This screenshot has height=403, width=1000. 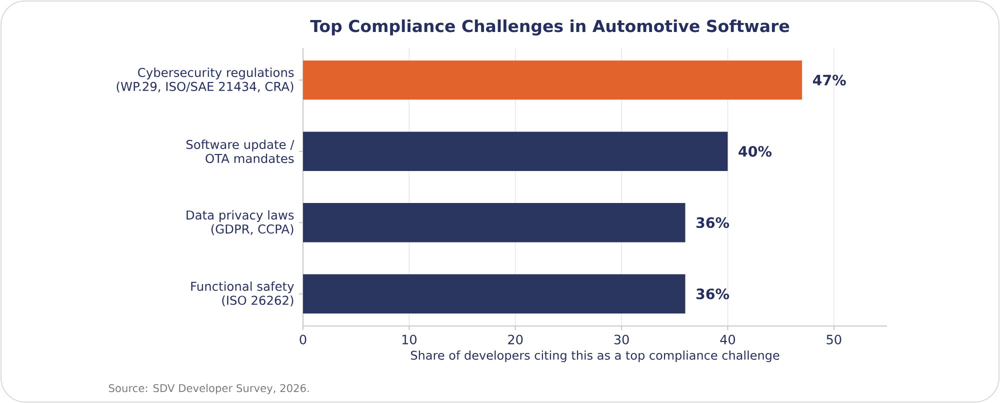 What do you see at coordinates (242, 293) in the screenshot?
I see `y-tick-label: Functional safety (ISO 26262)` at bounding box center [242, 293].